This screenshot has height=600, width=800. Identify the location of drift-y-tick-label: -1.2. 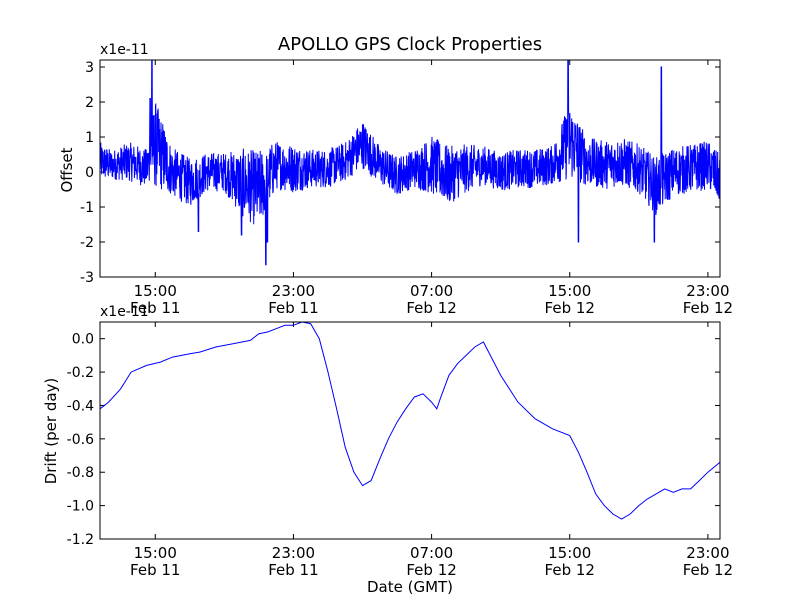
(80, 540).